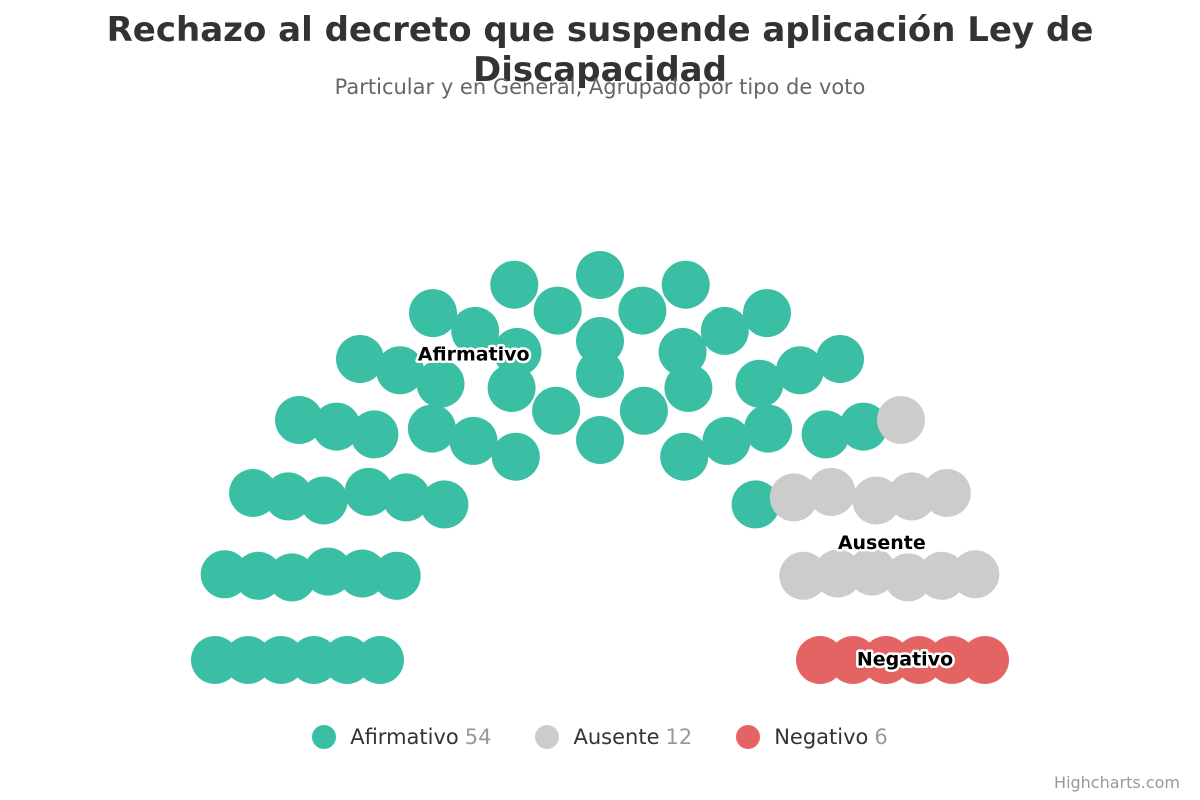 The height and width of the screenshot is (800, 1200). I want to click on legend: Afirmativo 54 Ausente 12 Negativo 6, so click(600, 737).